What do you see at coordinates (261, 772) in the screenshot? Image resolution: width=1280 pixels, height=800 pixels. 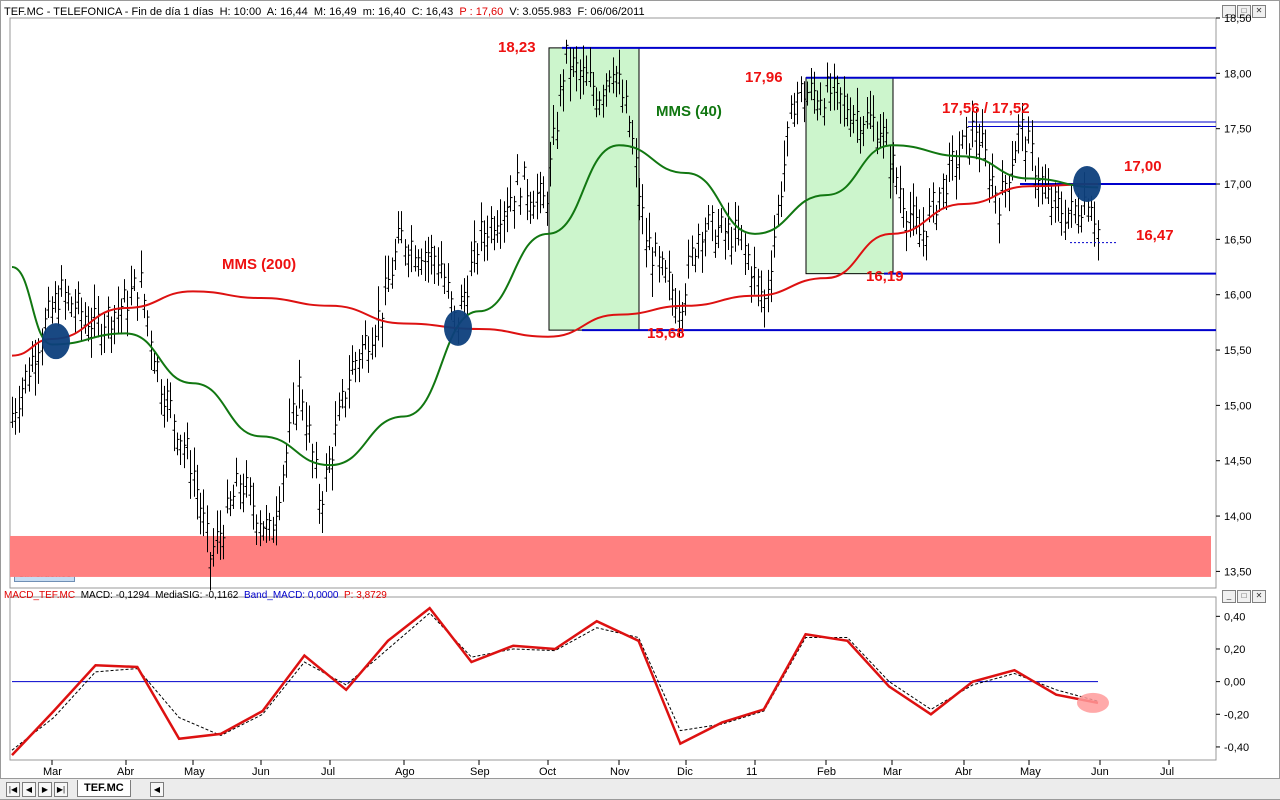 I see `x-tick-label-3: Jun` at bounding box center [261, 772].